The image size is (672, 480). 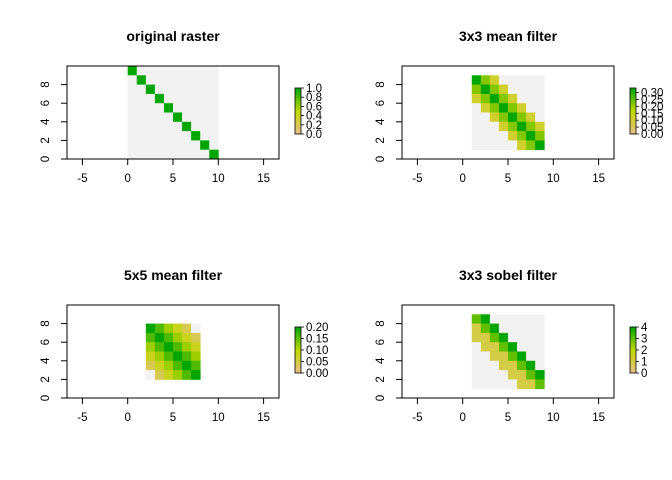 What do you see at coordinates (508, 418) in the screenshot?
I see `x-tick-label: 5` at bounding box center [508, 418].